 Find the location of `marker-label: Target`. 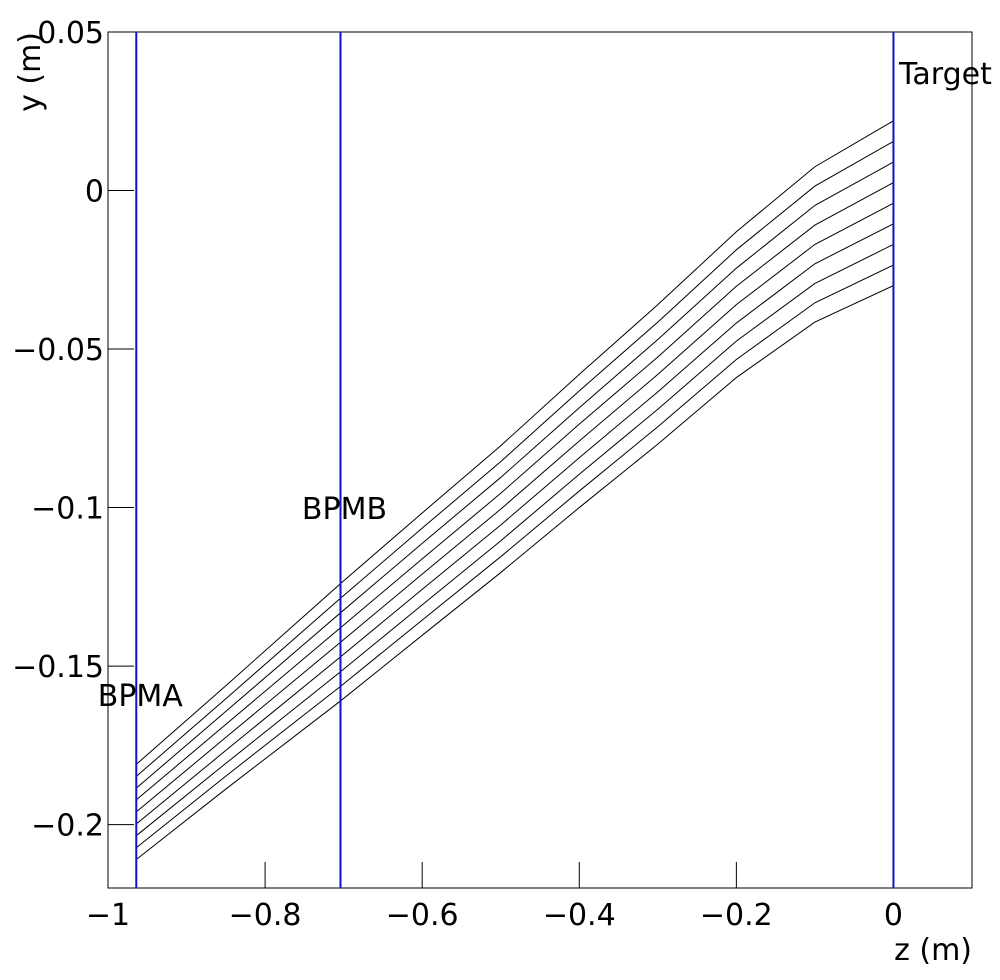

marker-label: Target is located at coordinates (945, 74).